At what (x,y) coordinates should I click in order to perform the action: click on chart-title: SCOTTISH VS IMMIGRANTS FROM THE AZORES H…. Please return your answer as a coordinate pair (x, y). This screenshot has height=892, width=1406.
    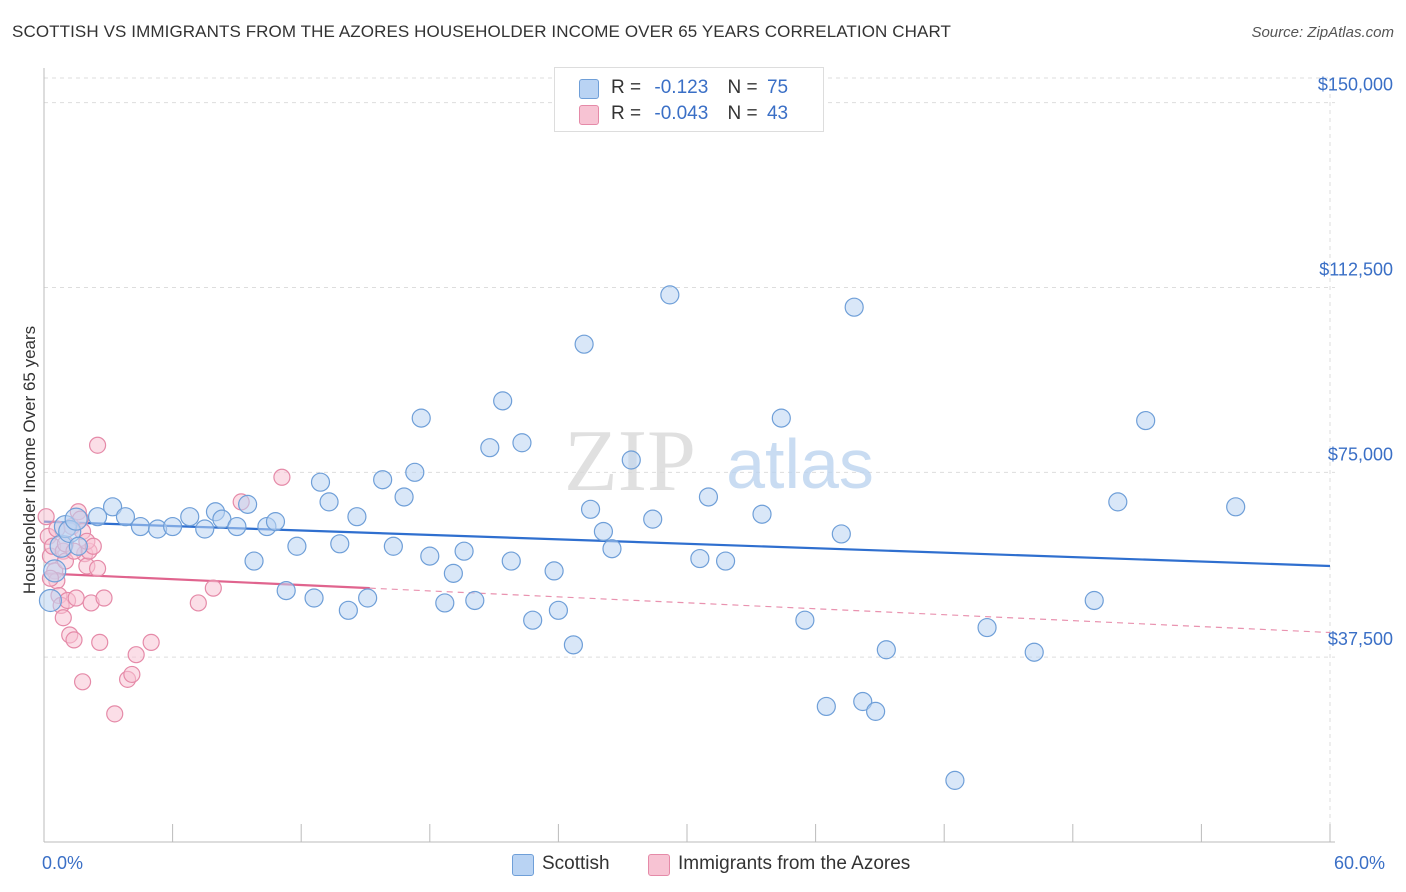
    Looking at the image, I should click on (482, 31).